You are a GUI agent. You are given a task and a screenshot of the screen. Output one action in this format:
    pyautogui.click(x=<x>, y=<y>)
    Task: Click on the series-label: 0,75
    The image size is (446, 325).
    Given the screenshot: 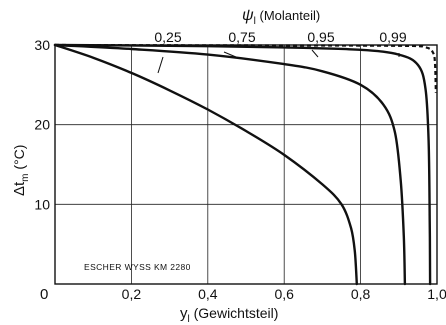 What is the action you would take?
    pyautogui.click(x=241, y=37)
    